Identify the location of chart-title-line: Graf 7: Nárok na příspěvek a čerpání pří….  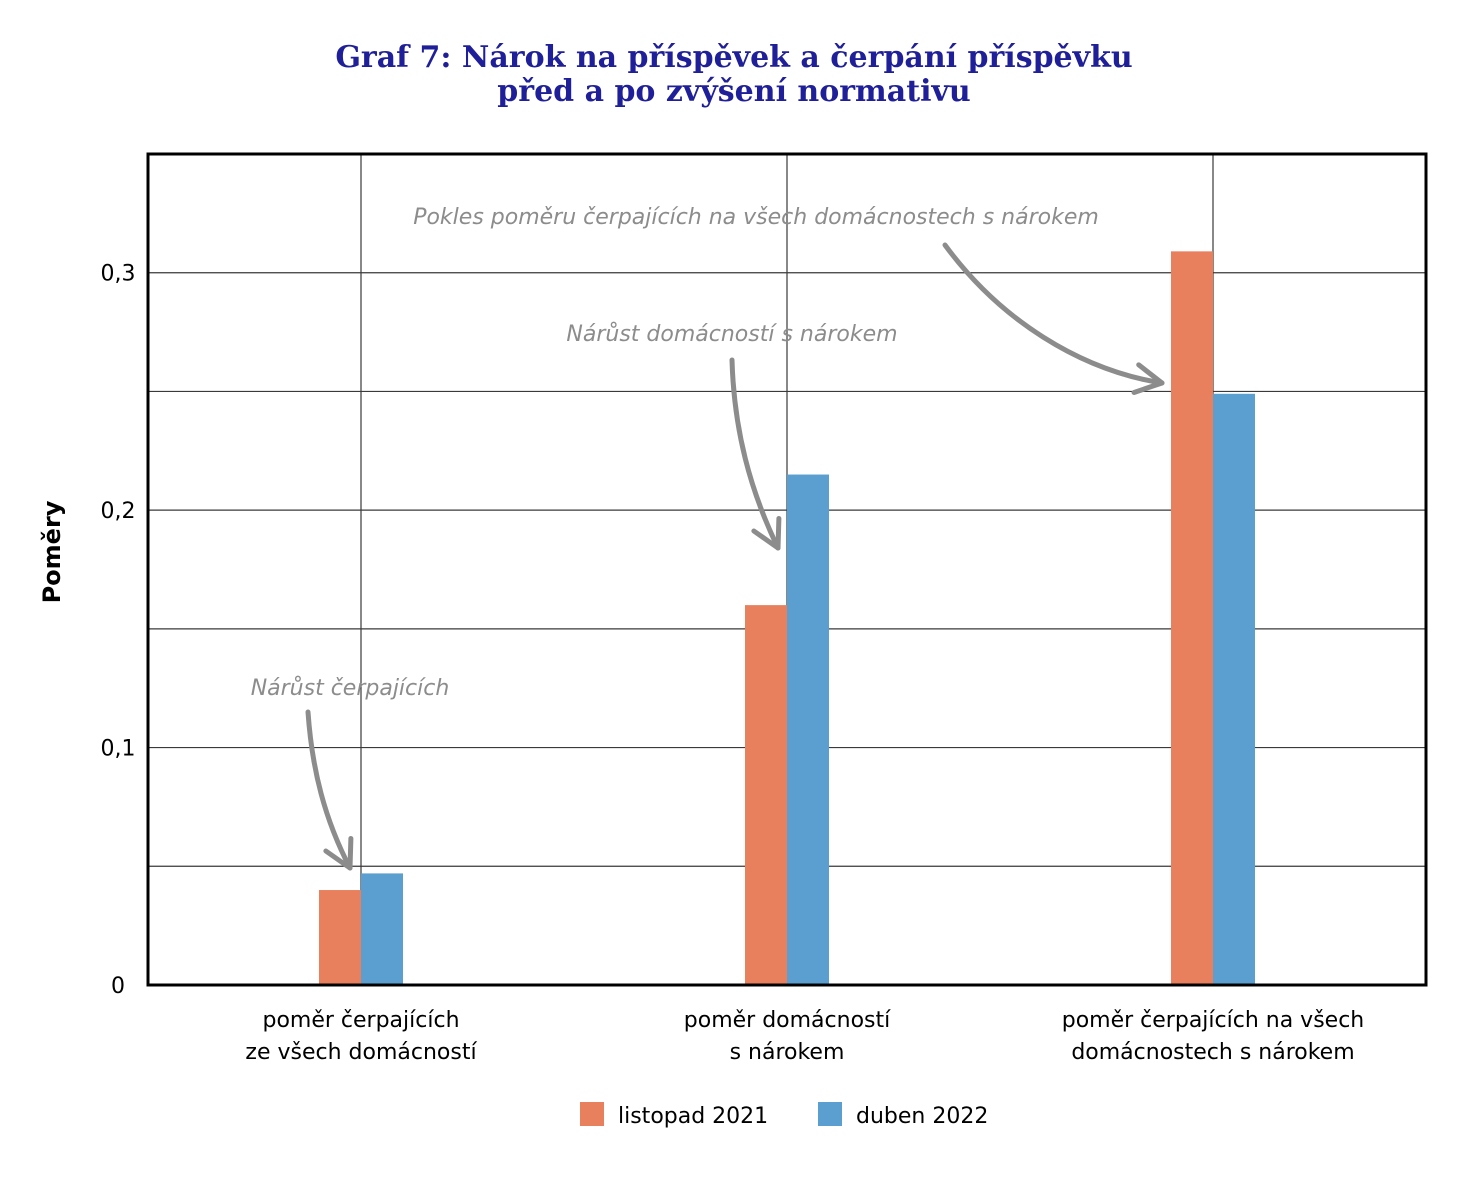
(733, 57).